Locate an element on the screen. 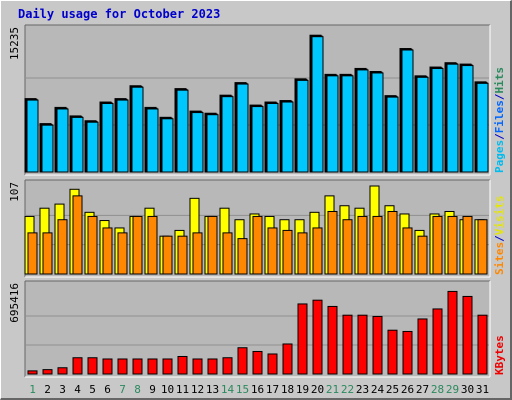 The width and height of the screenshot is (512, 400). day-label-3: 3 is located at coordinates (62, 389).